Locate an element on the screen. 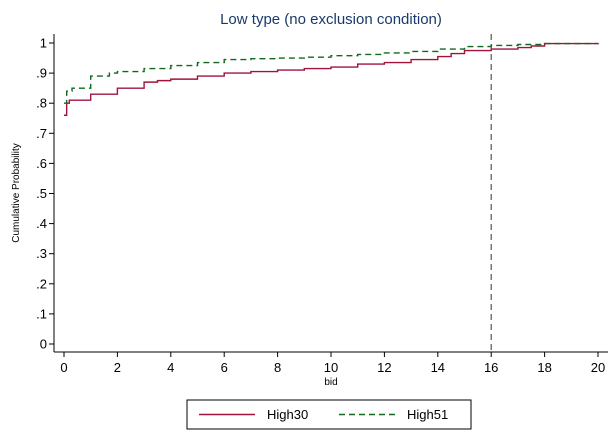 The image size is (610, 433). x-ticks: 0 2 4 6 8 10 12 14 16 18 20 is located at coordinates (332, 363).